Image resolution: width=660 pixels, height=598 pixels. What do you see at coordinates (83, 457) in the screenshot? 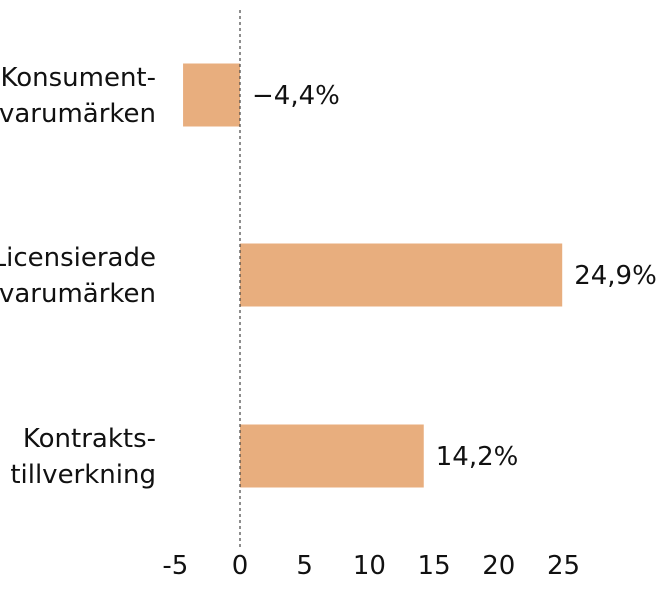
I see `category-label-2: Kontrakts-tillverkning` at bounding box center [83, 457].